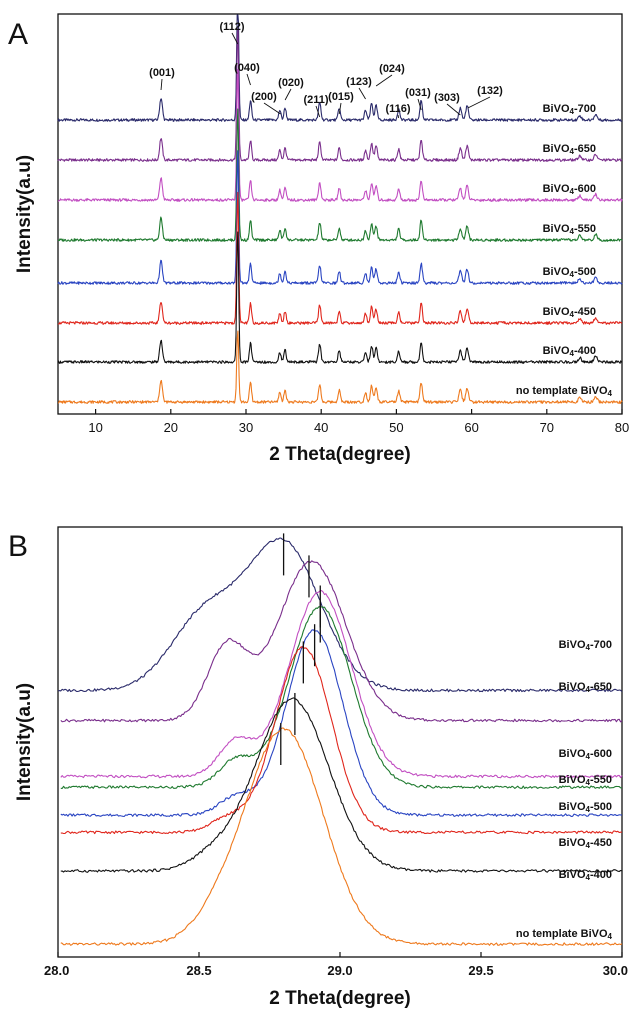  Describe the element at coordinates (340, 367) in the screenshot. I see `panel-a-trace-no-template-bivo4` at that location.